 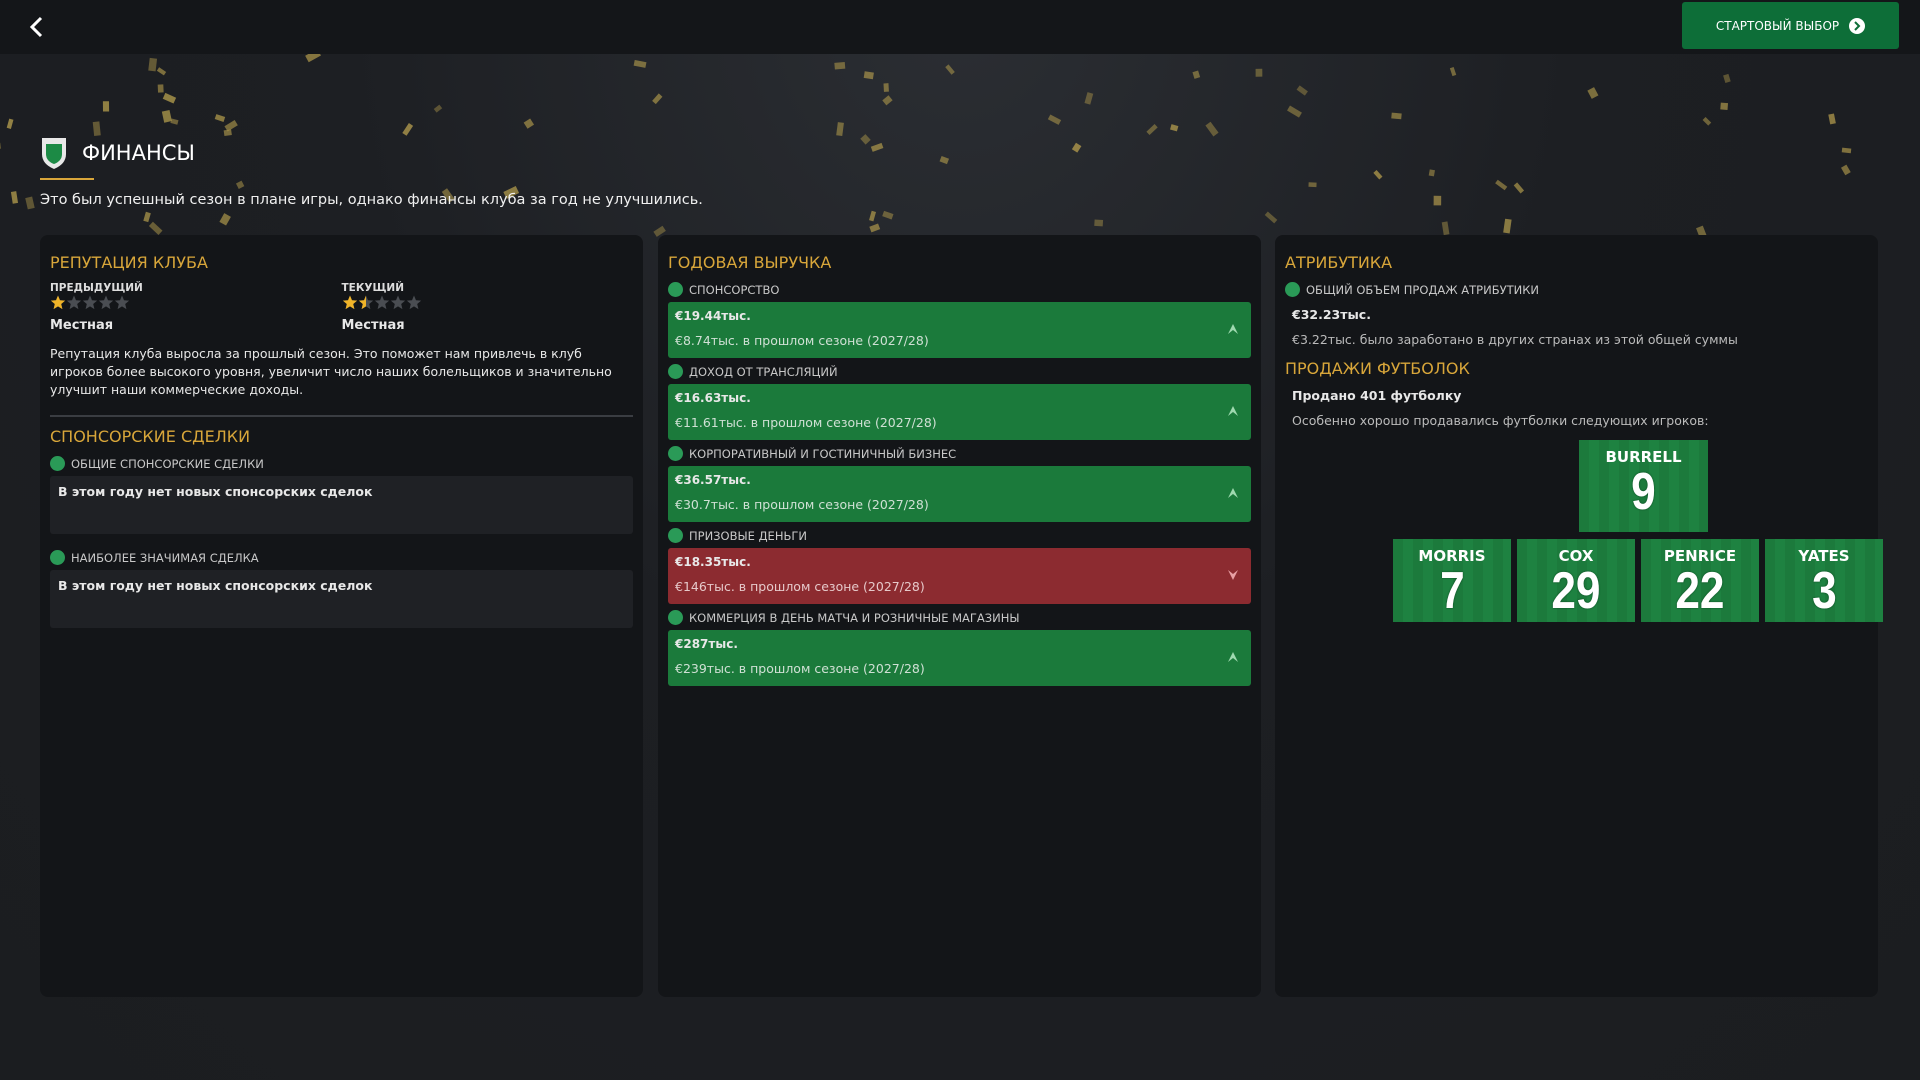 I want to click on top-bar: СТАРТОВЫЙ ВЫБОР, so click(x=960, y=27).